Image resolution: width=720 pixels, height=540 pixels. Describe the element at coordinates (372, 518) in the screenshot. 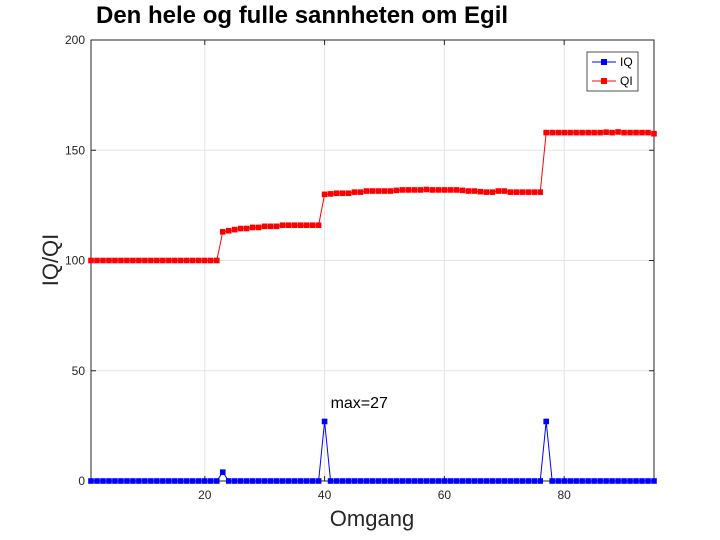

I see `x-axis-label: Omgang` at that location.